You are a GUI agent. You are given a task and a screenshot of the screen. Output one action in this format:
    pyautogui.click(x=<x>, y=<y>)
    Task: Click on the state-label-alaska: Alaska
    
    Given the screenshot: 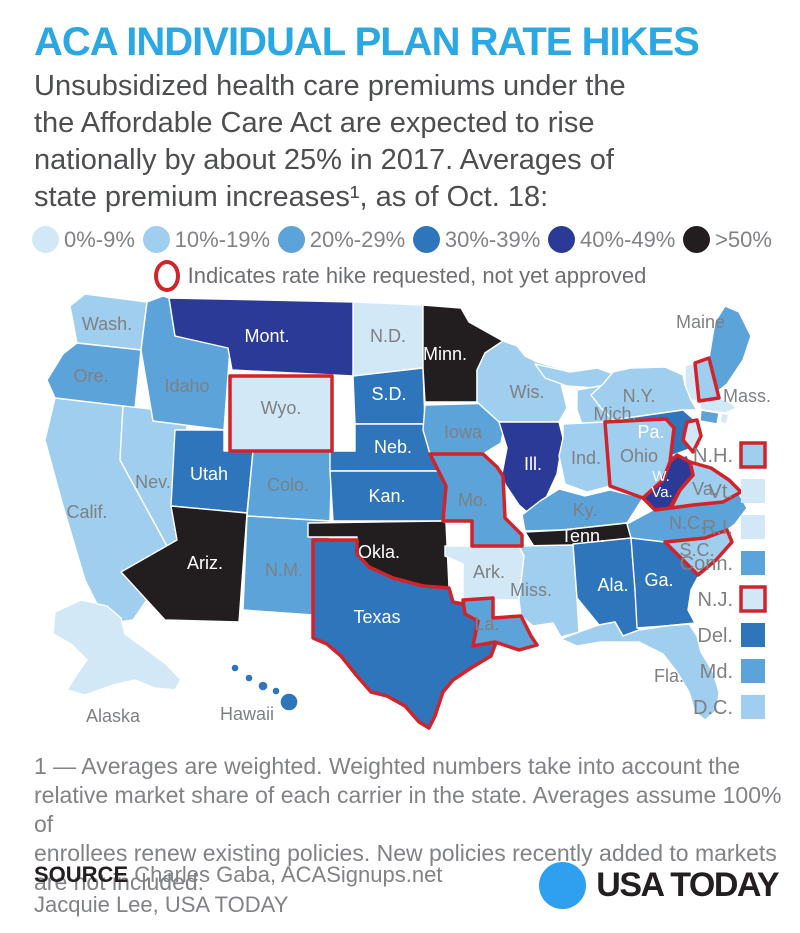 What is the action you would take?
    pyautogui.click(x=113, y=716)
    